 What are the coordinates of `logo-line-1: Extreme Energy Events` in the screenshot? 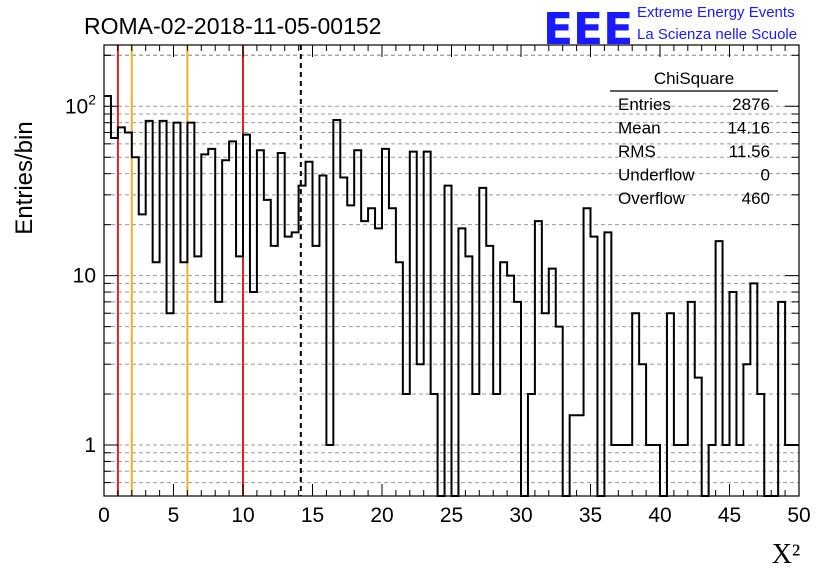 It's located at (716, 12).